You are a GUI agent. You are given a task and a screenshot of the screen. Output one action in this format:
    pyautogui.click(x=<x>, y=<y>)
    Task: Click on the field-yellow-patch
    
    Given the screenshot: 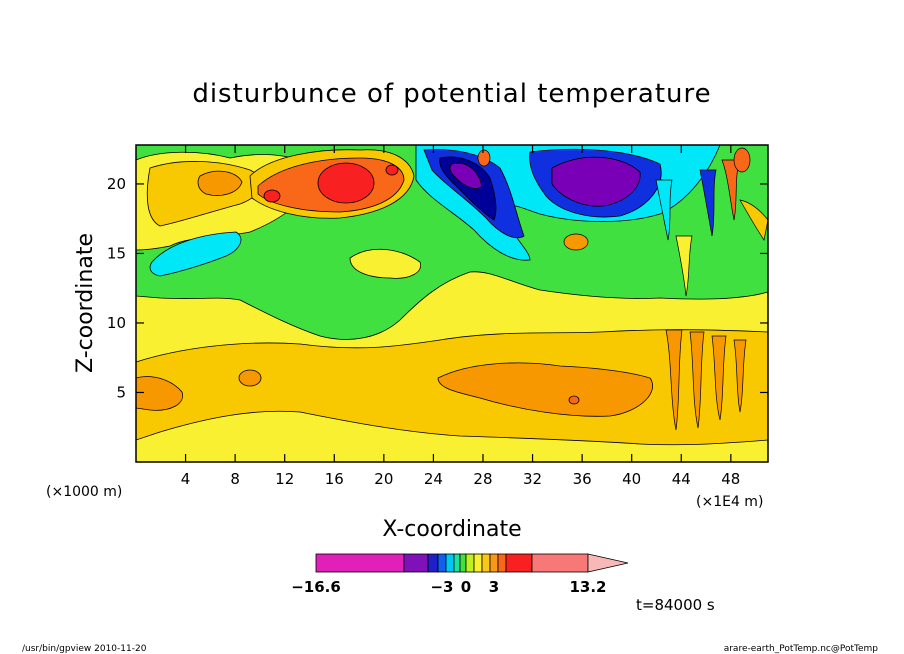 What is the action you would take?
    pyautogui.click(x=385, y=263)
    